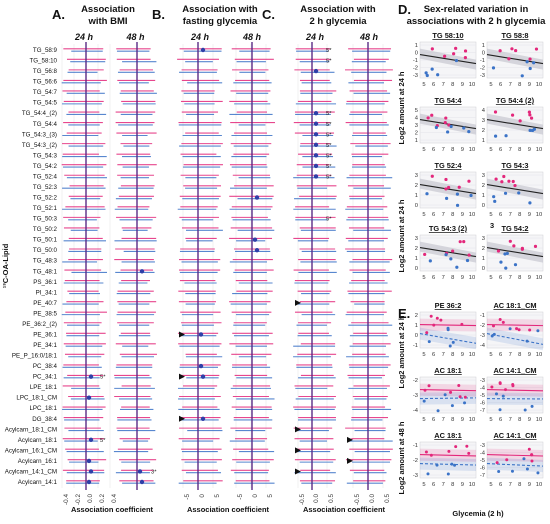 This screenshot has height=524, width=550. What do you see at coordinates (415, 476) in the screenshot?
I see `y-tick-label: -3` at bounding box center [415, 476].